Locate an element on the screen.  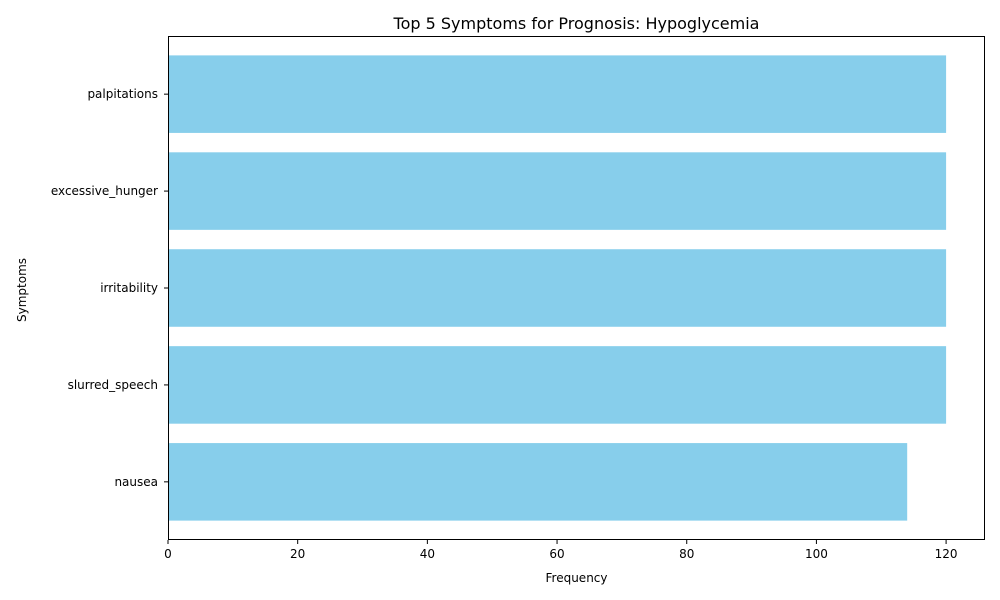
x-tick-label: 60 is located at coordinates (556, 554).